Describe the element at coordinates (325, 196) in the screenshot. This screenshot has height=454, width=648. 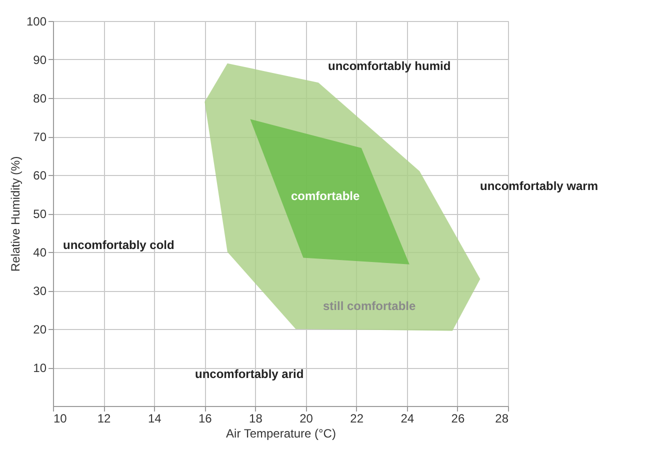
I see `annotation: comfortable` at that location.